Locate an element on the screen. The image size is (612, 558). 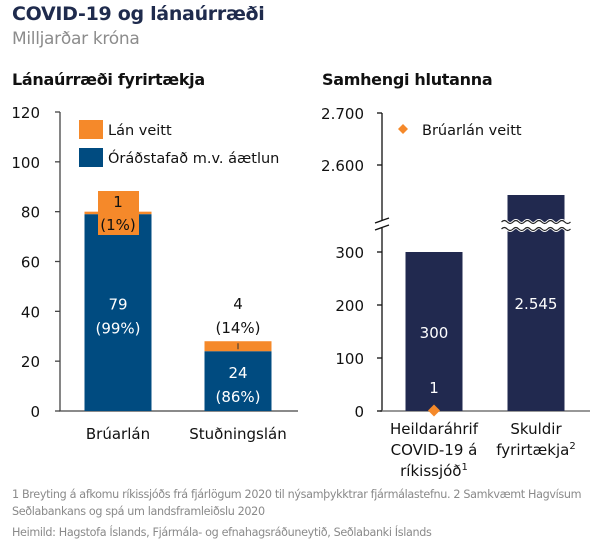
bar-heildarahrif is located at coordinates (434, 331).